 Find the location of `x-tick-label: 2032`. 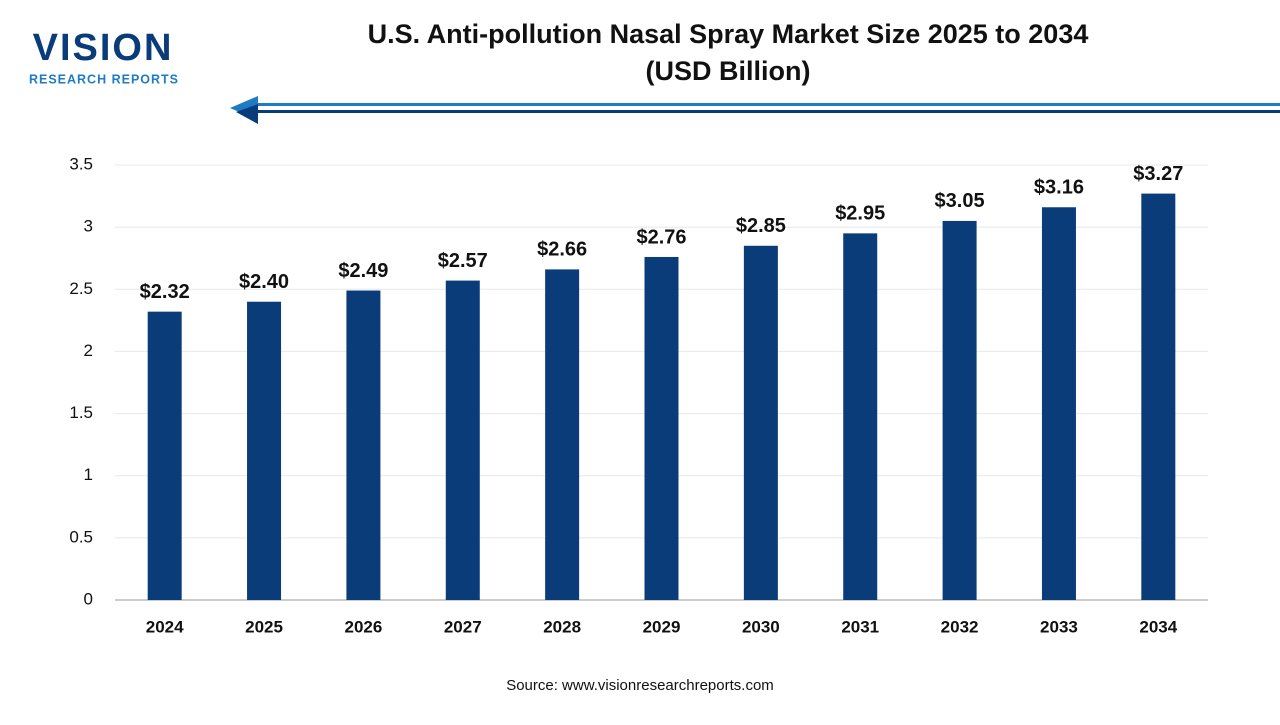

x-tick-label: 2032 is located at coordinates (960, 626).